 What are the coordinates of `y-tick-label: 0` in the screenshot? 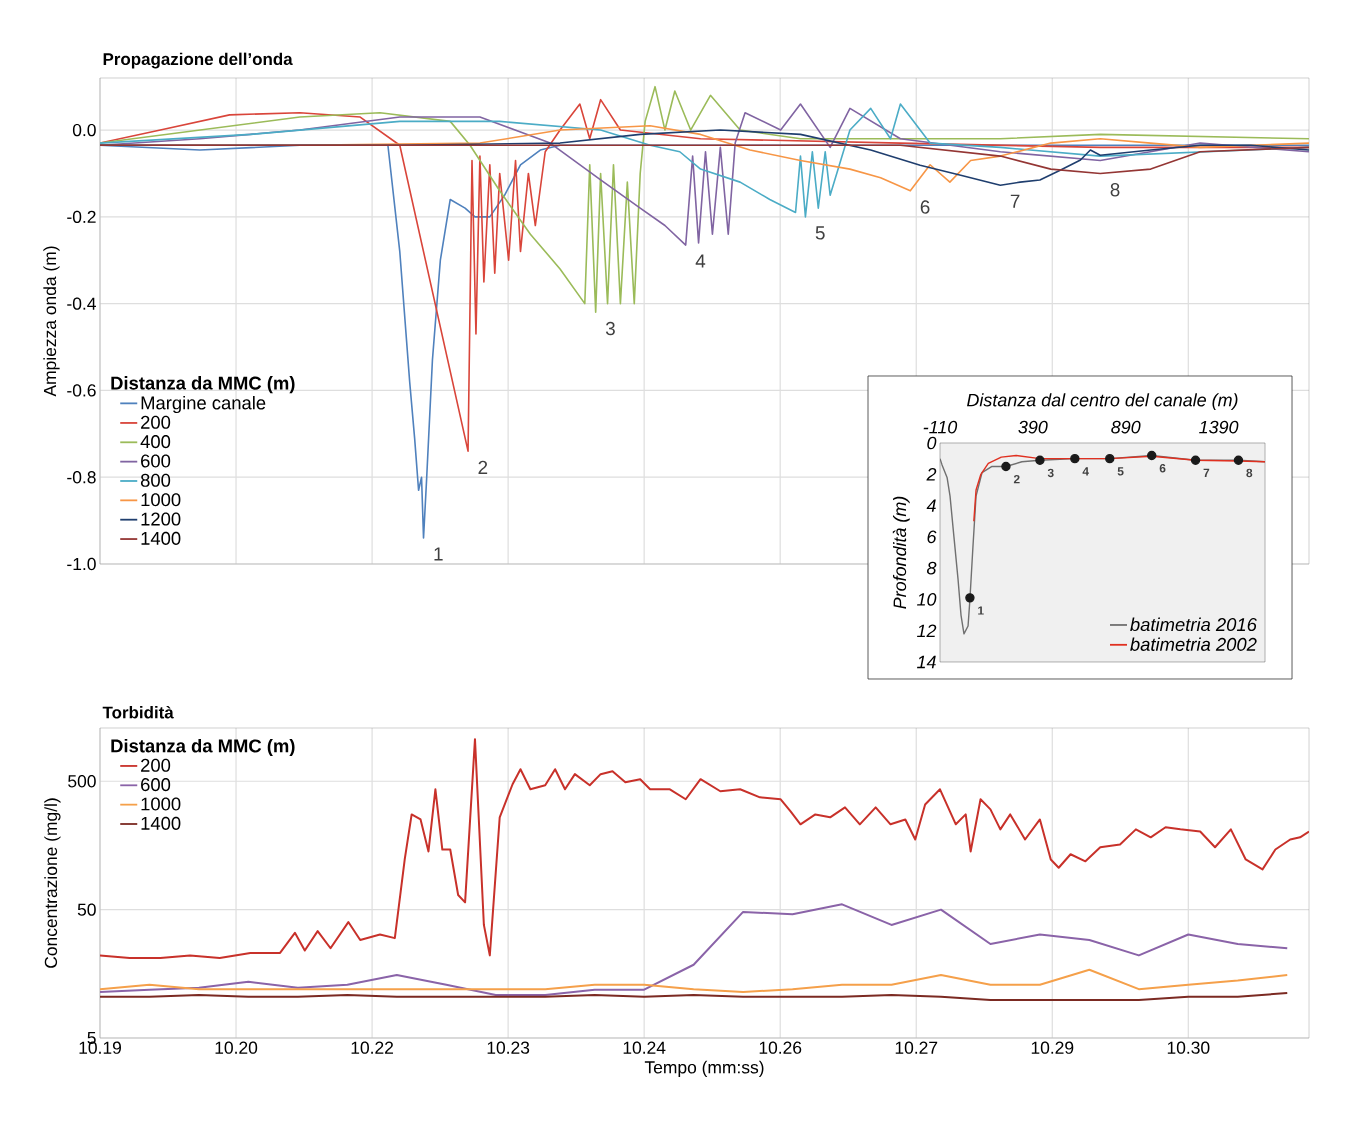 It's located at (932, 443).